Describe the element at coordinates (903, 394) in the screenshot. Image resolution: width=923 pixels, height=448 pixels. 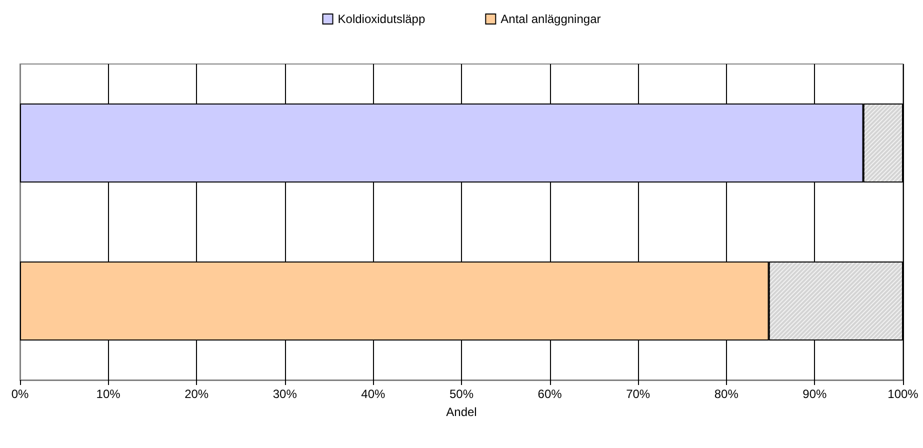
I see `x-tick-label: 100%` at that location.